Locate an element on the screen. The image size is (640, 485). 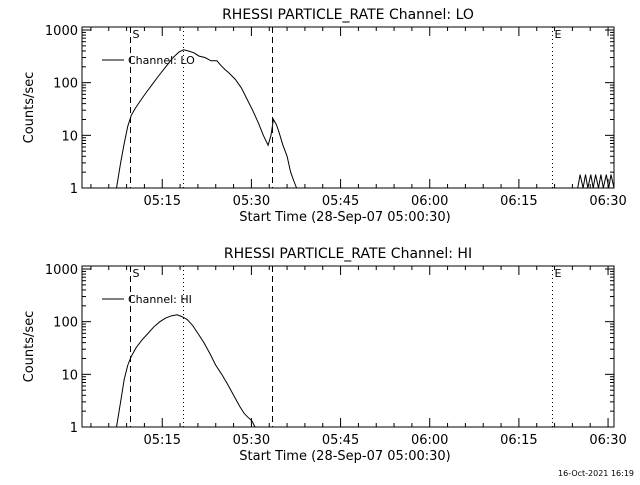
chart-title: RHESSI PARTICLE_RATE Channel: LO is located at coordinates (348, 15).